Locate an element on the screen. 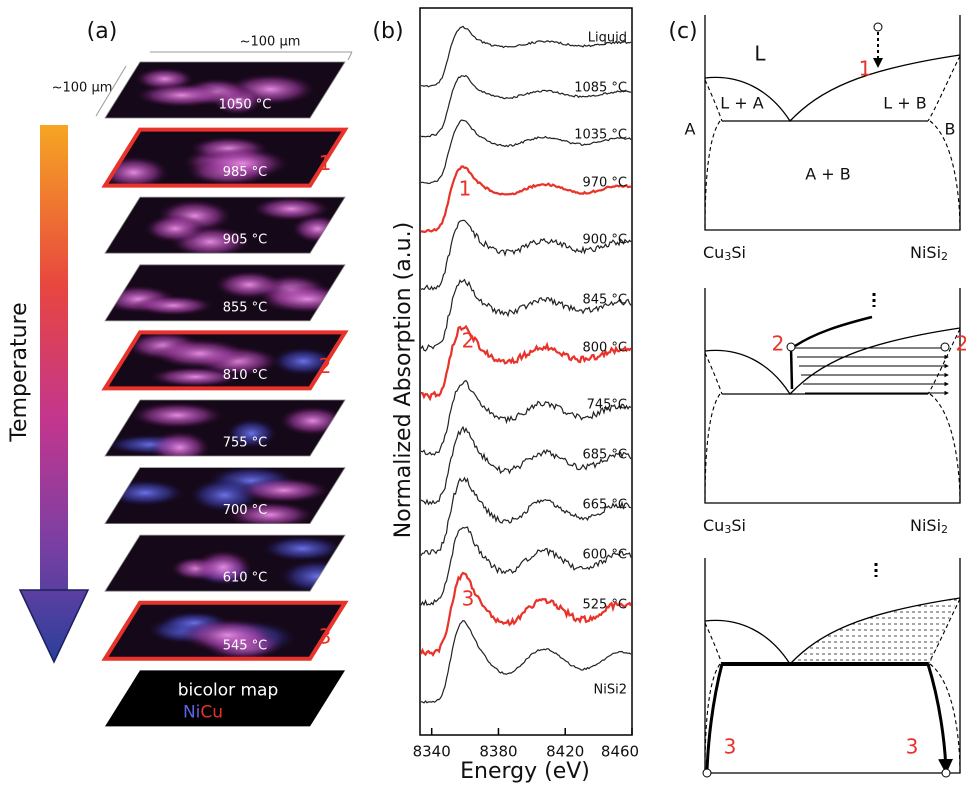 This screenshot has width=966, height=785. legend-ni: Ni is located at coordinates (191, 712).